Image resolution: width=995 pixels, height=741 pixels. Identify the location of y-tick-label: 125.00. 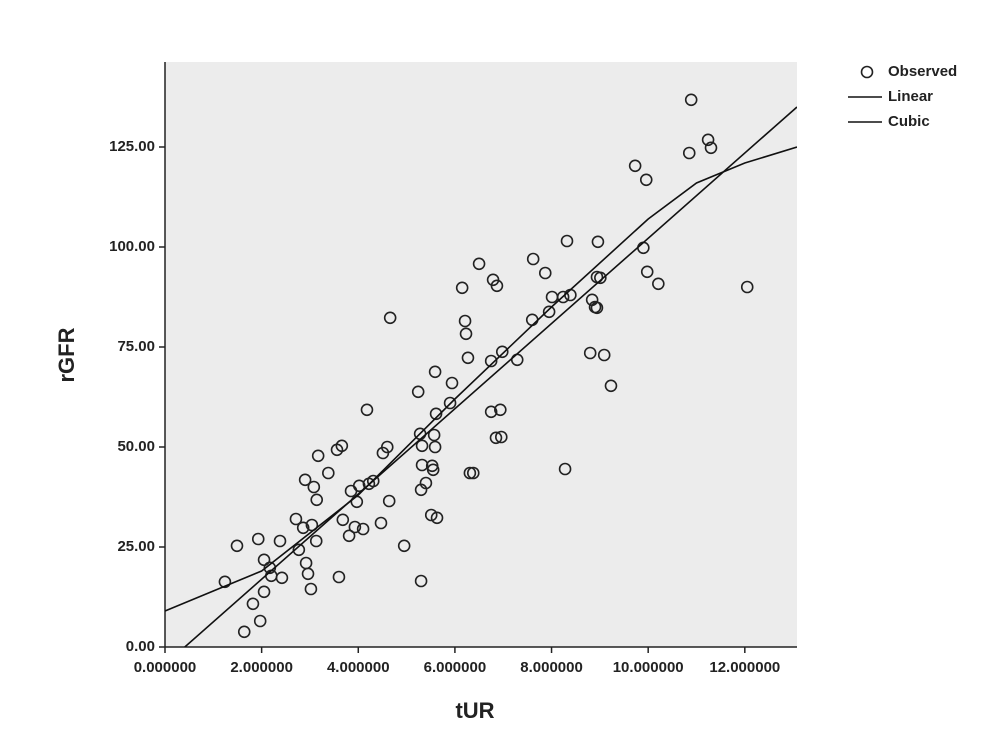
(132, 146).